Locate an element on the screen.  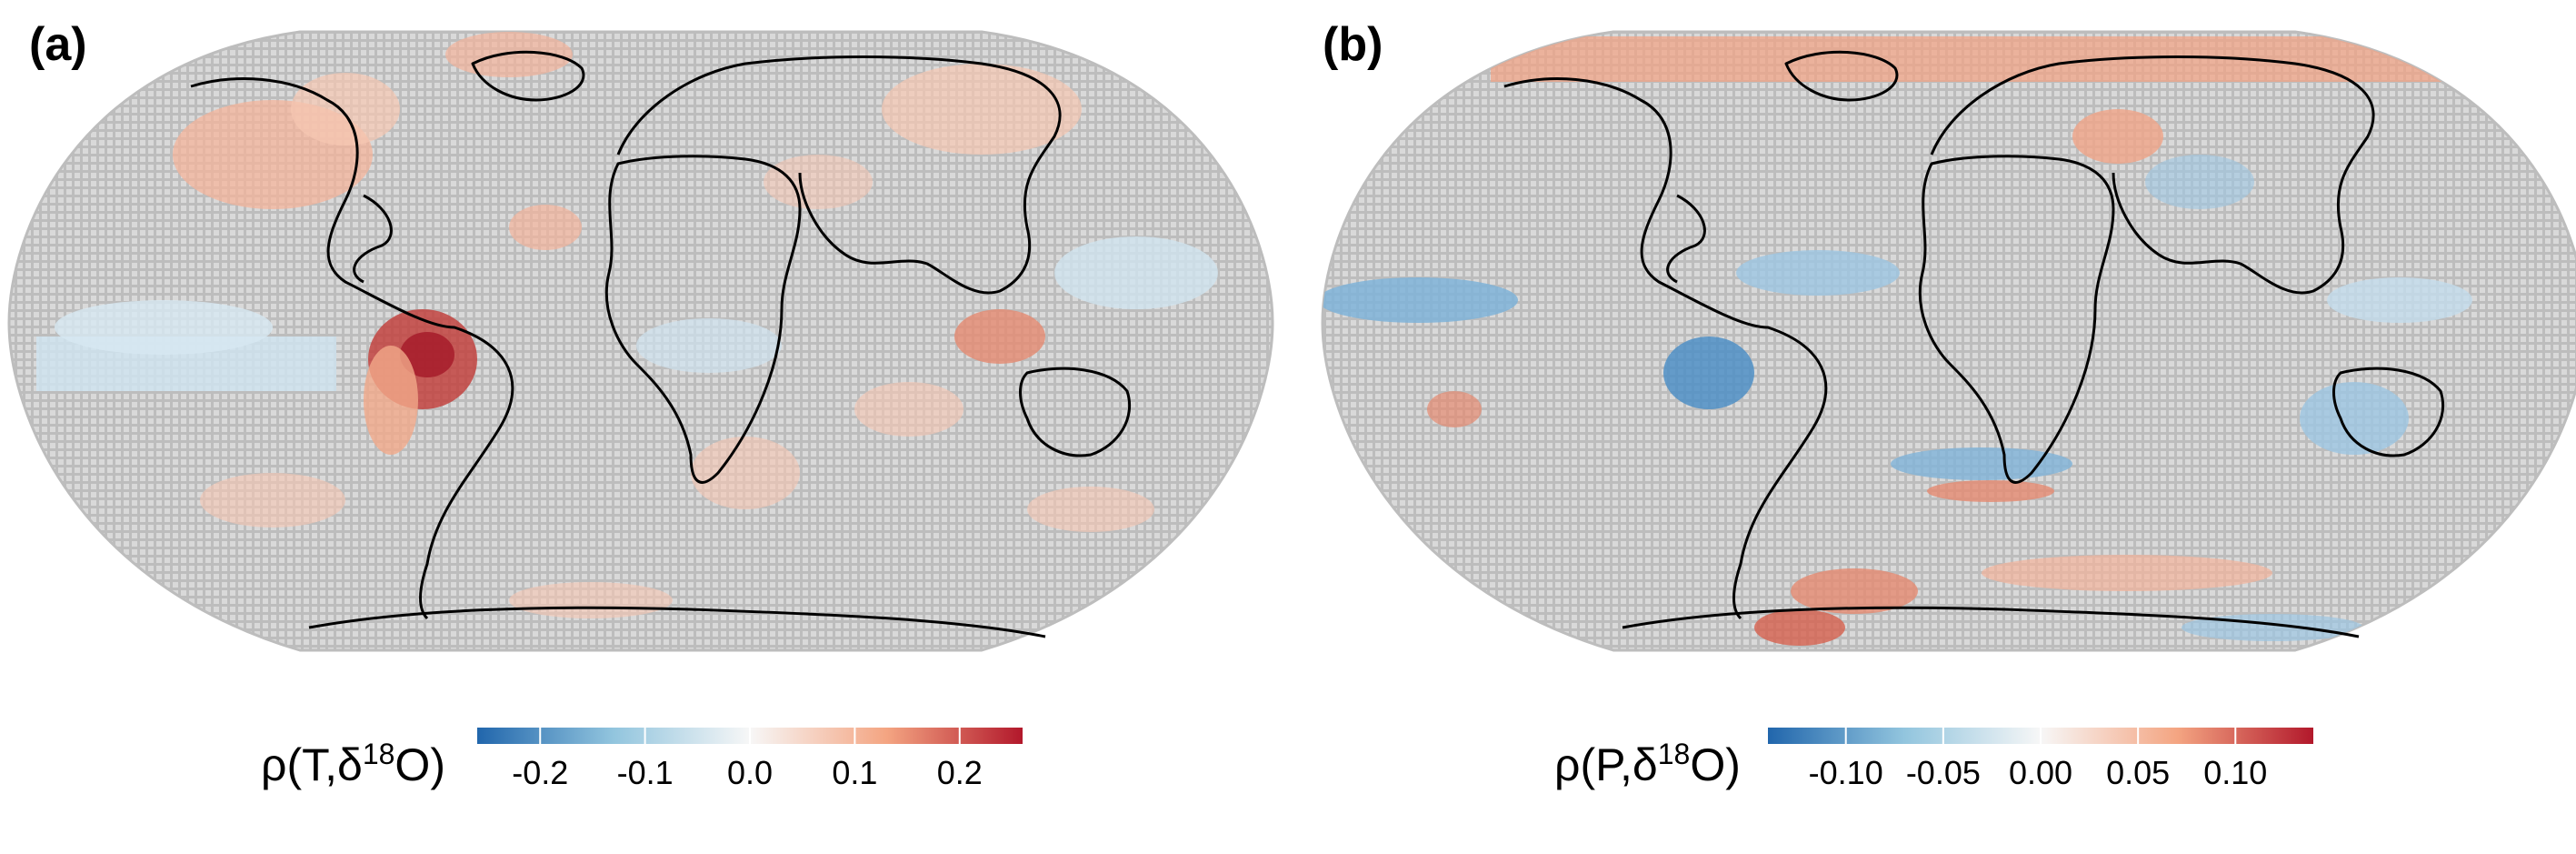
panel-a-colorbar-ticks: -0.2 -0.1 0.0 0.1 0.2 is located at coordinates (747, 759).